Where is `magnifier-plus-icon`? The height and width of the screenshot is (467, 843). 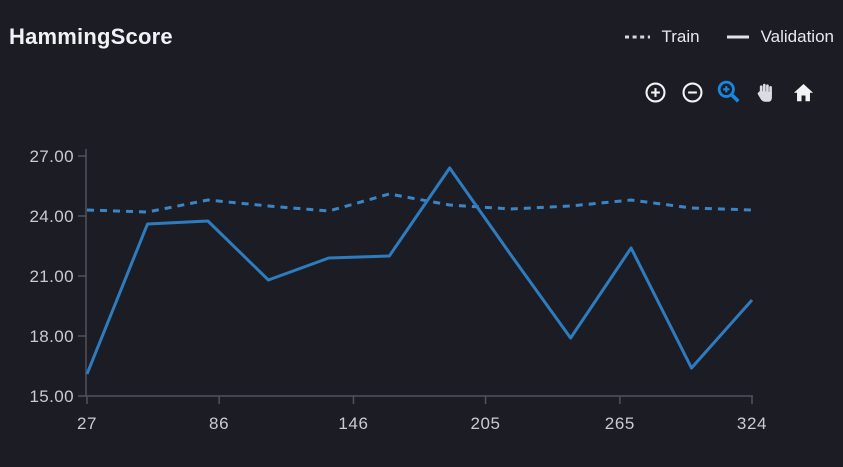 magnifier-plus-icon is located at coordinates (728, 91).